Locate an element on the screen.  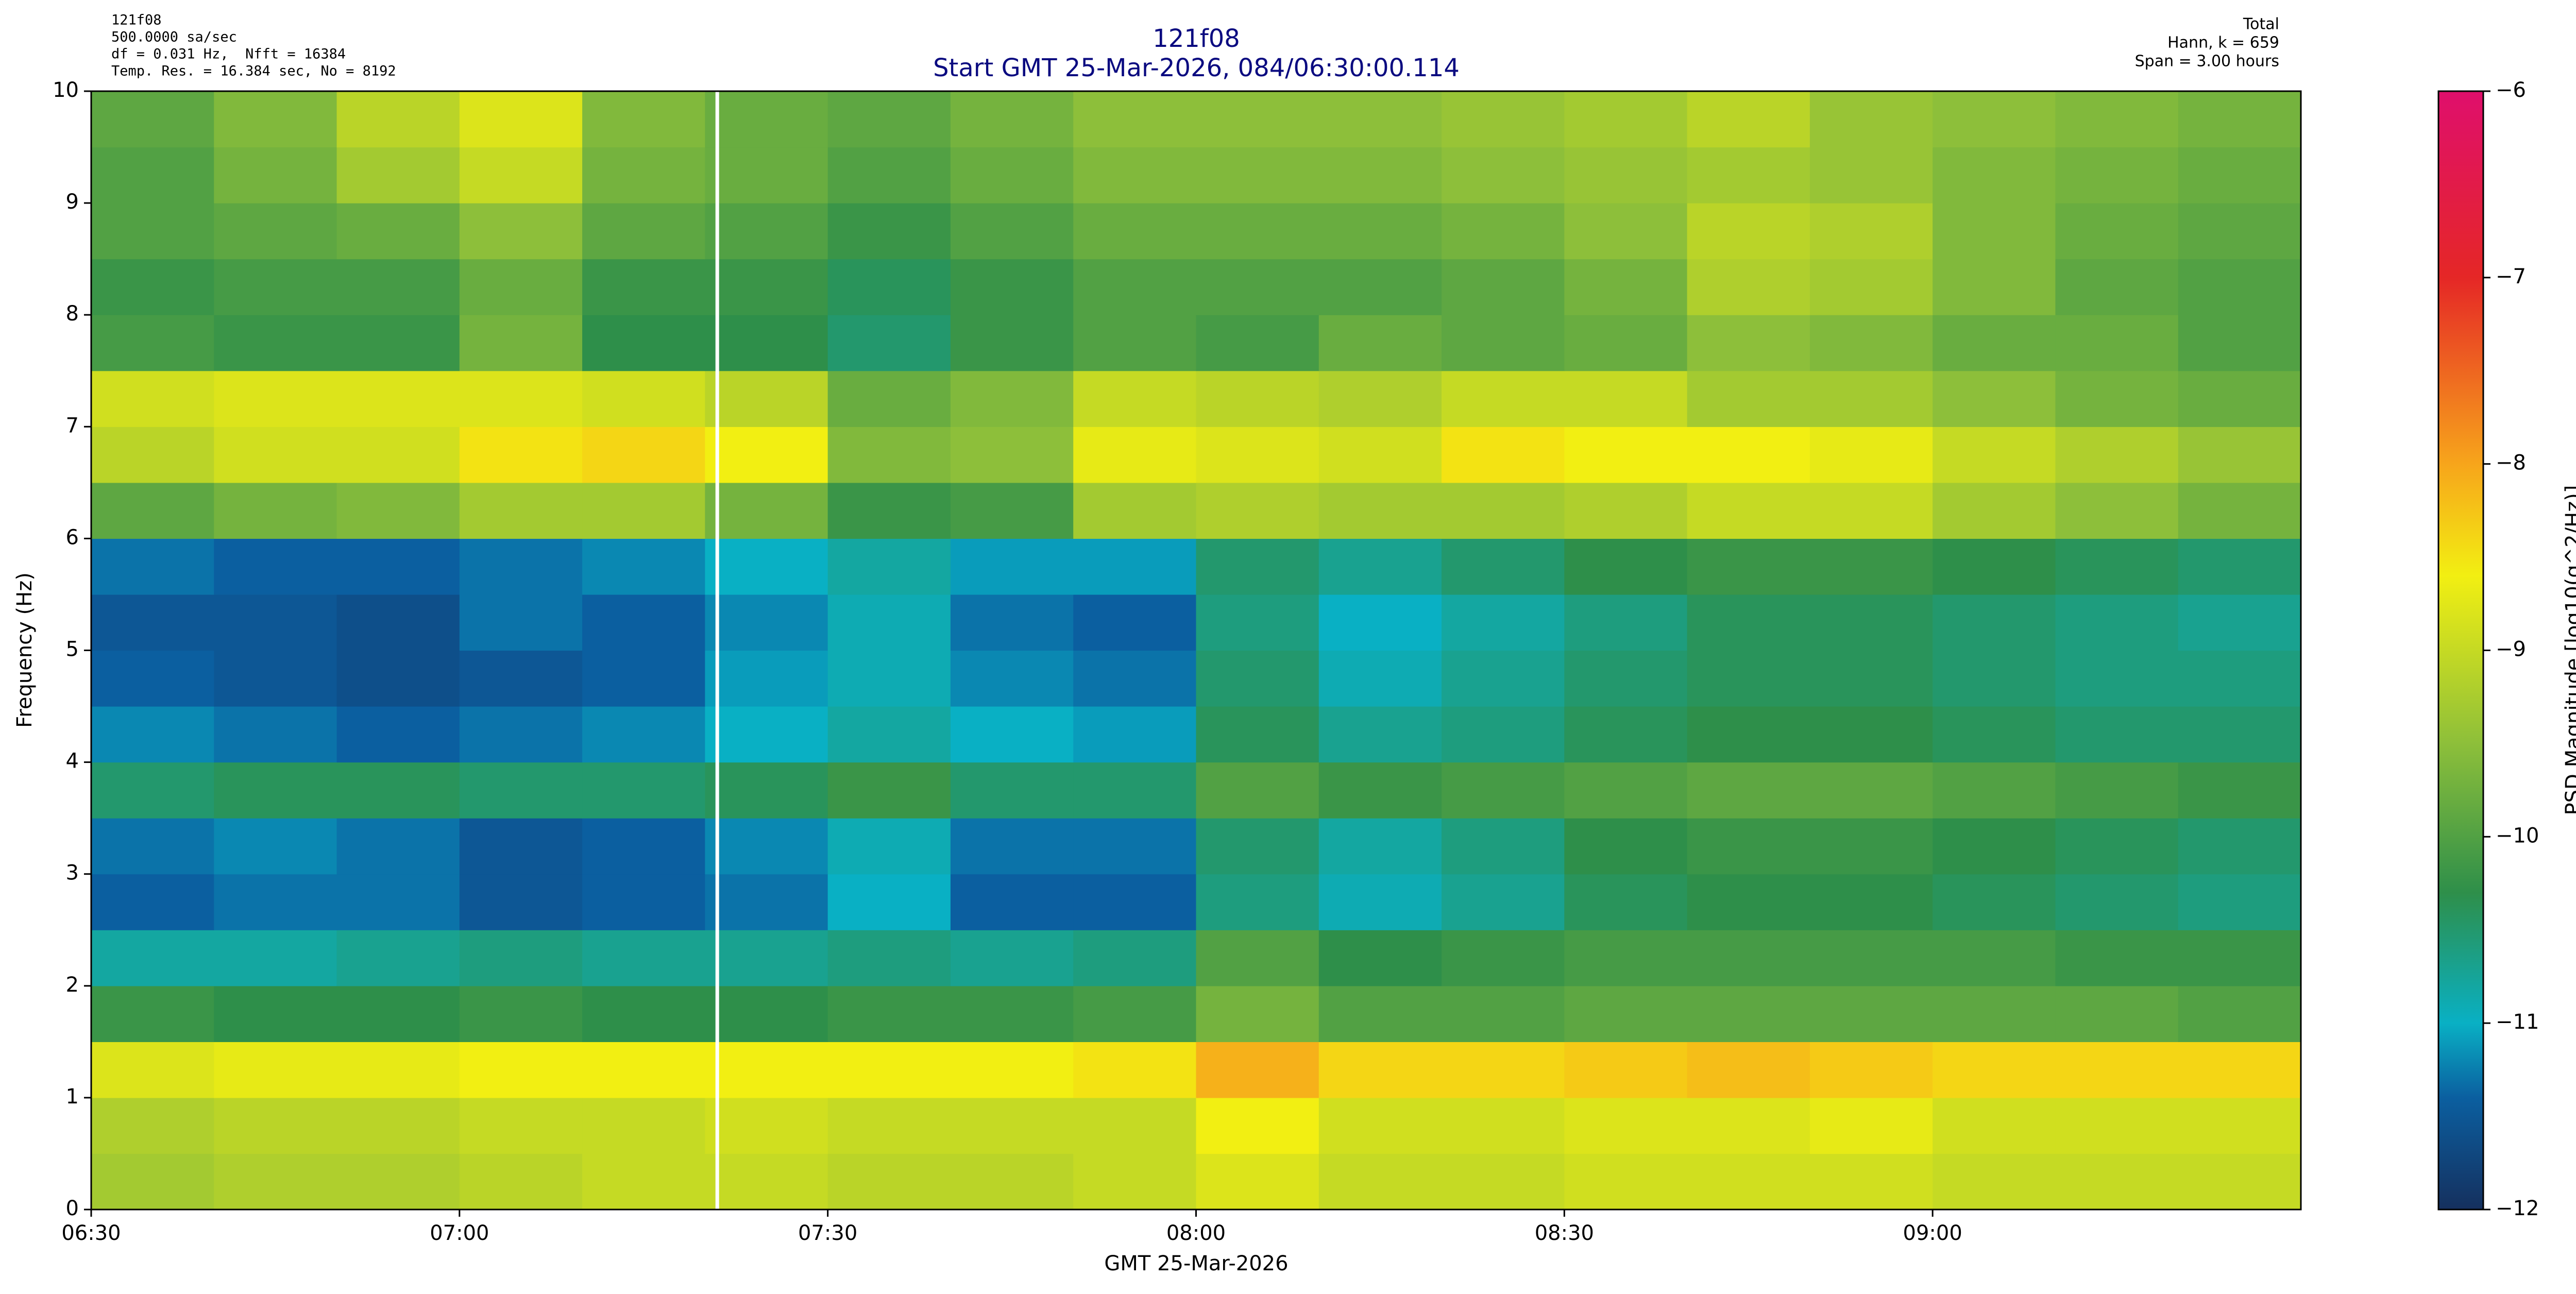
x-tick-label: 08:00 is located at coordinates (1196, 1233).